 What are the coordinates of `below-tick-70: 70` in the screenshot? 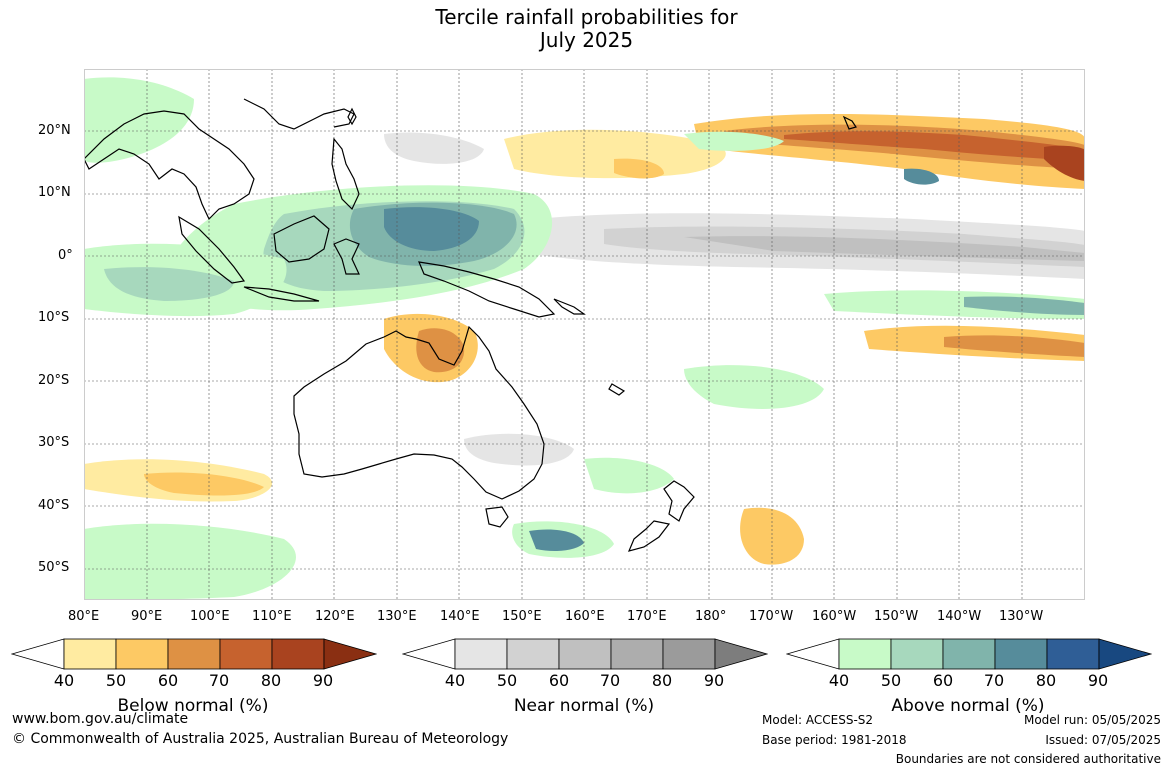 It's located at (219, 680).